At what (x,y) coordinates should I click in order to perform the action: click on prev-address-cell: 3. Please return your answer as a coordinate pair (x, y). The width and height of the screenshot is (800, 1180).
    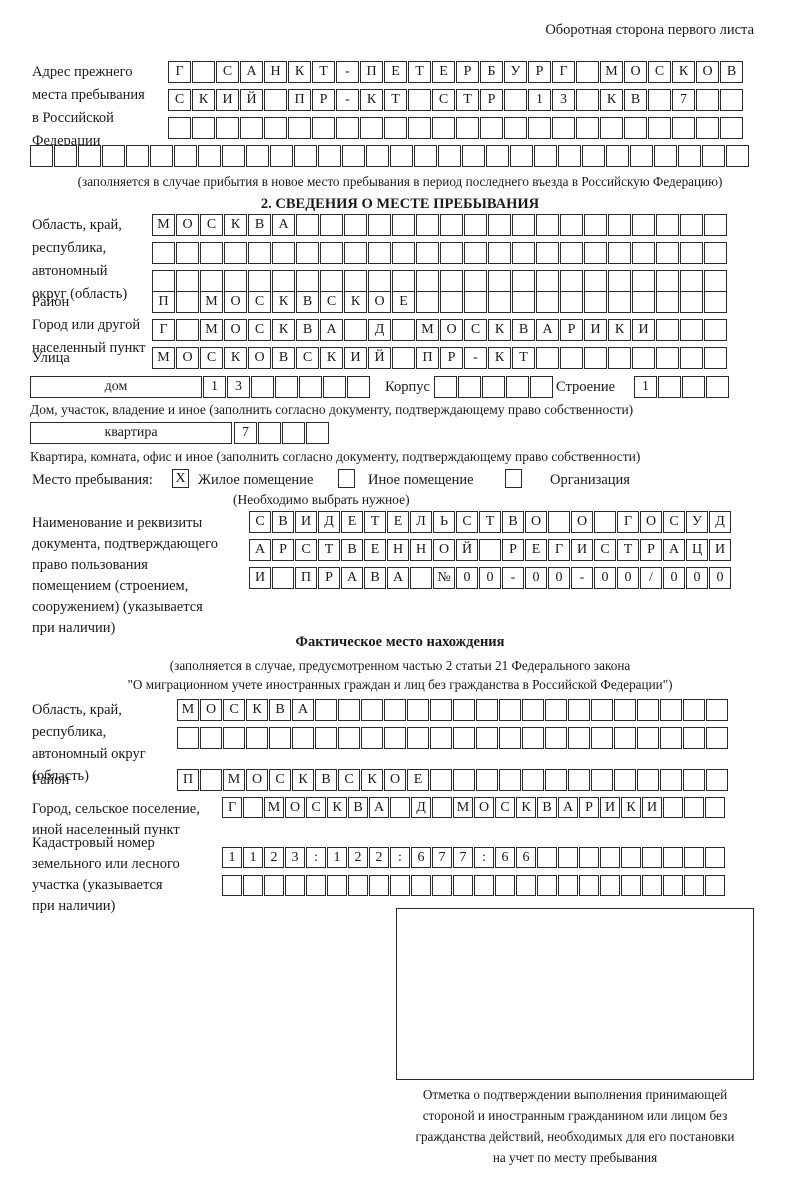
    Looking at the image, I should click on (563, 100).